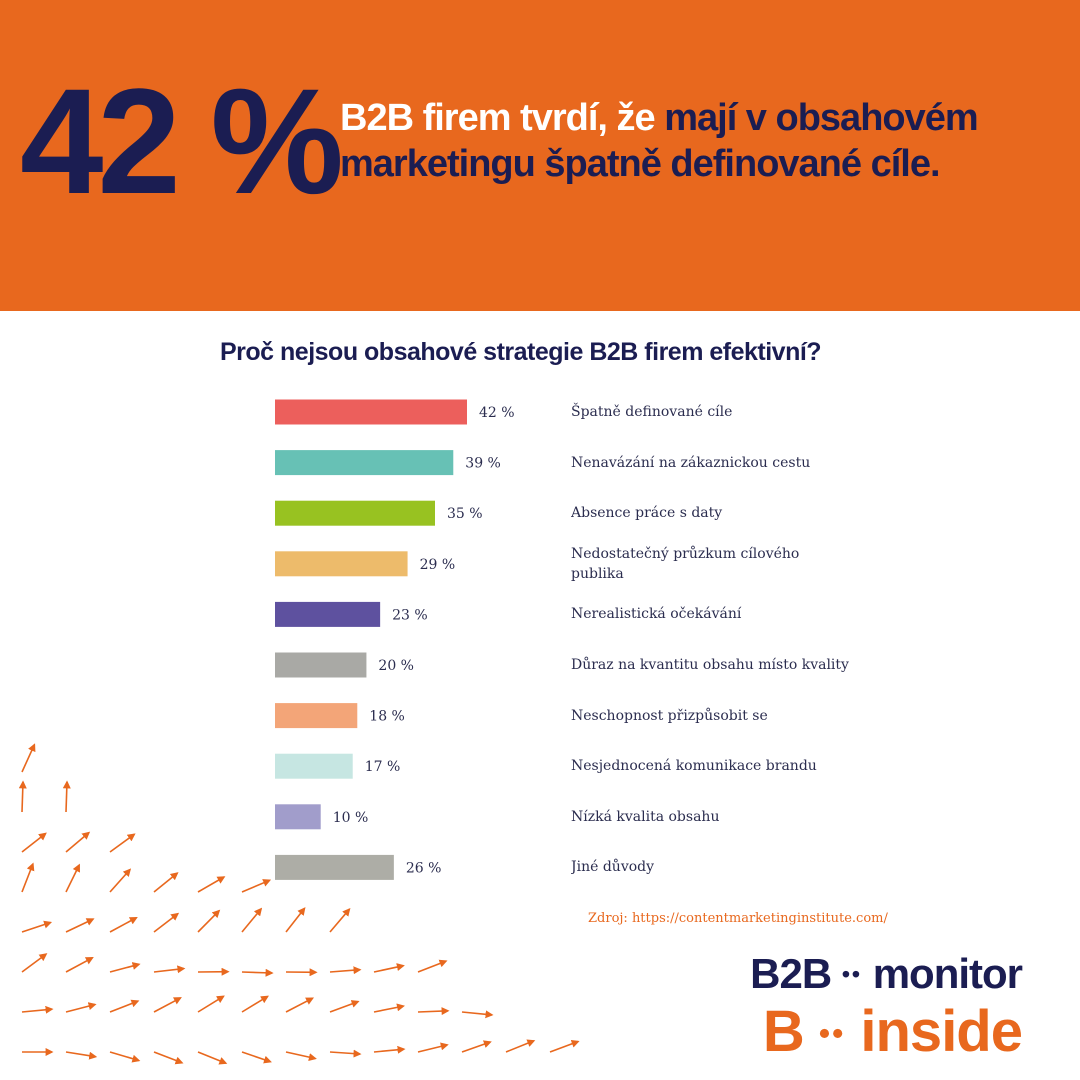  I want to click on logo-b-text: B, so click(783, 1031).